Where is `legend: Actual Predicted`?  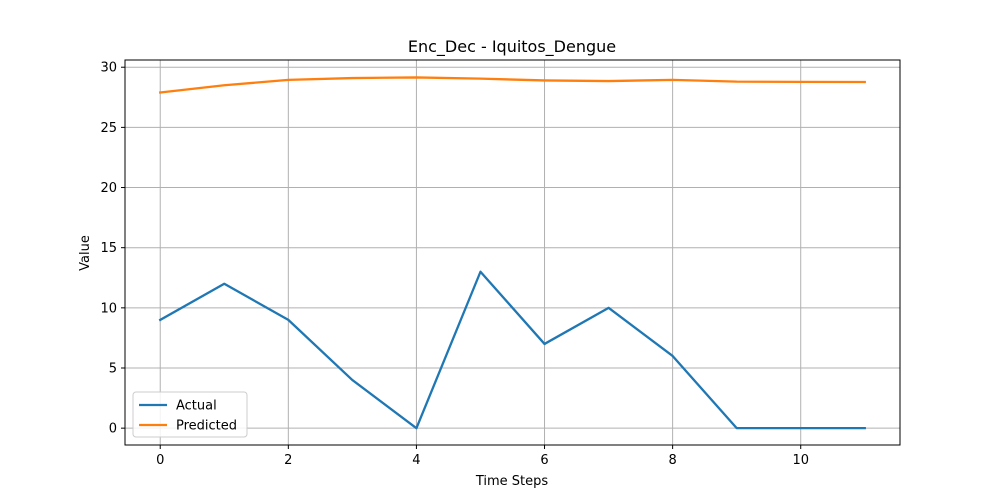 legend: Actual Predicted is located at coordinates (190, 414).